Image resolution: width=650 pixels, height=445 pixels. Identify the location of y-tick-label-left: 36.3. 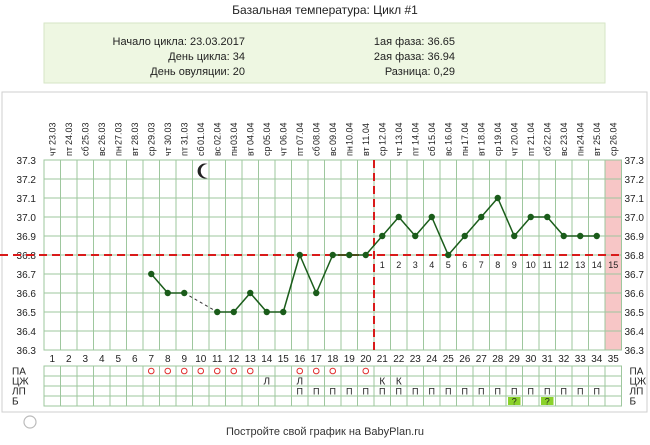
(27, 351).